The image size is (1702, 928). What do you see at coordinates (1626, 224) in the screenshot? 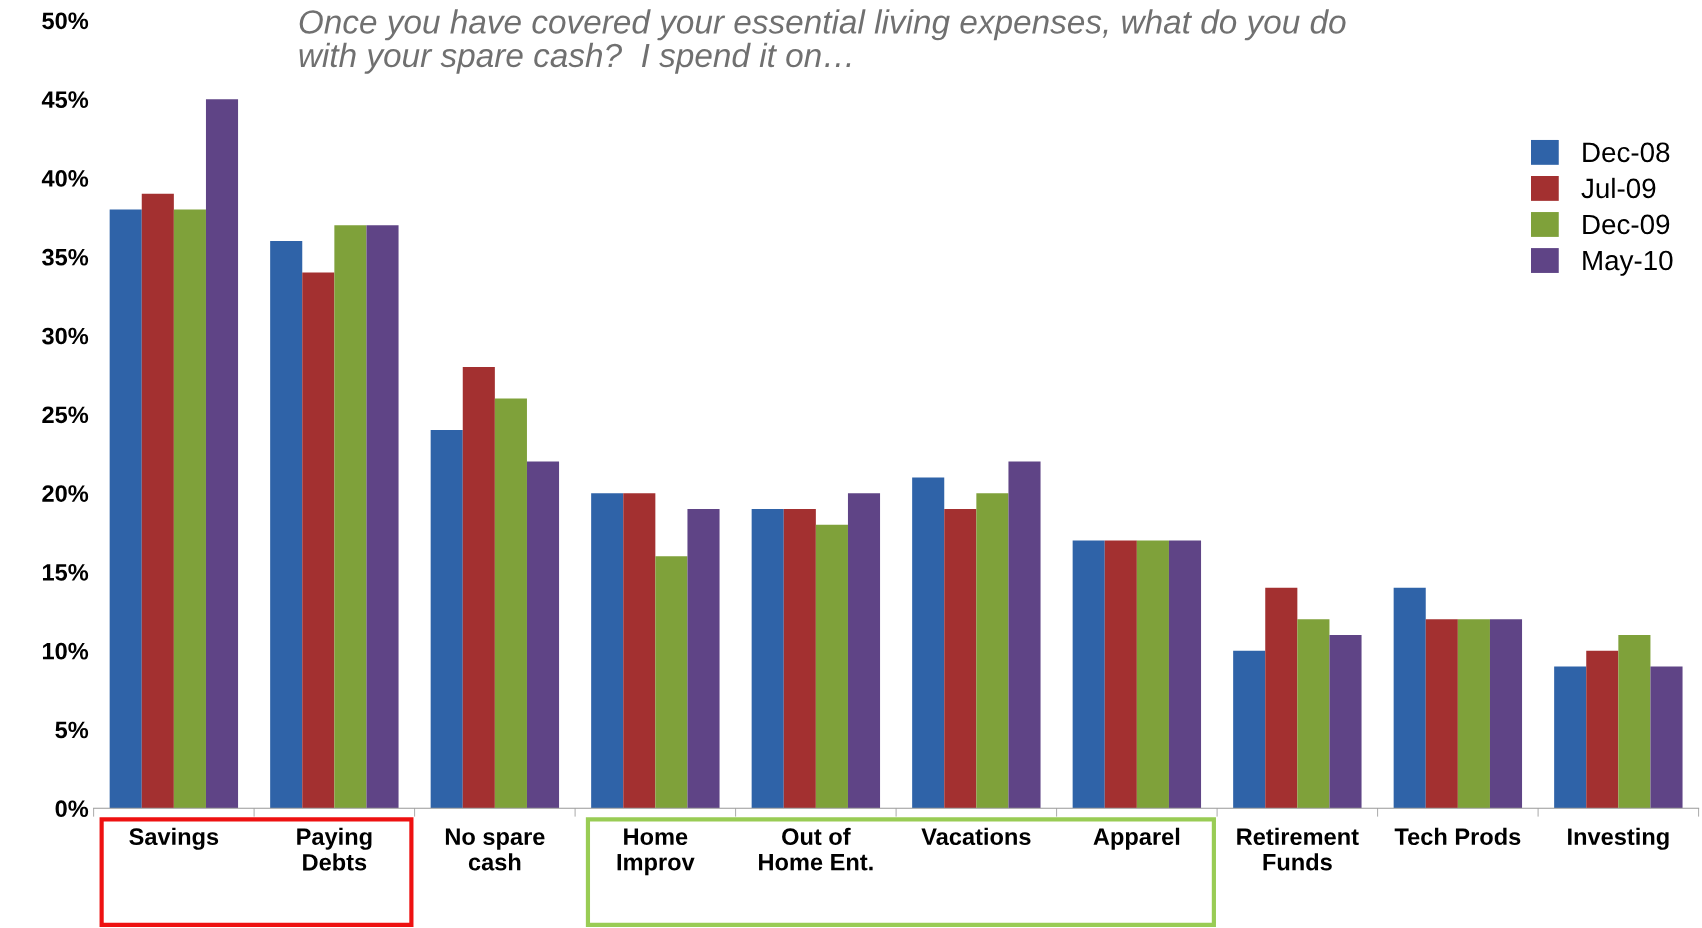
I see `legend-label: Dec-09` at bounding box center [1626, 224].